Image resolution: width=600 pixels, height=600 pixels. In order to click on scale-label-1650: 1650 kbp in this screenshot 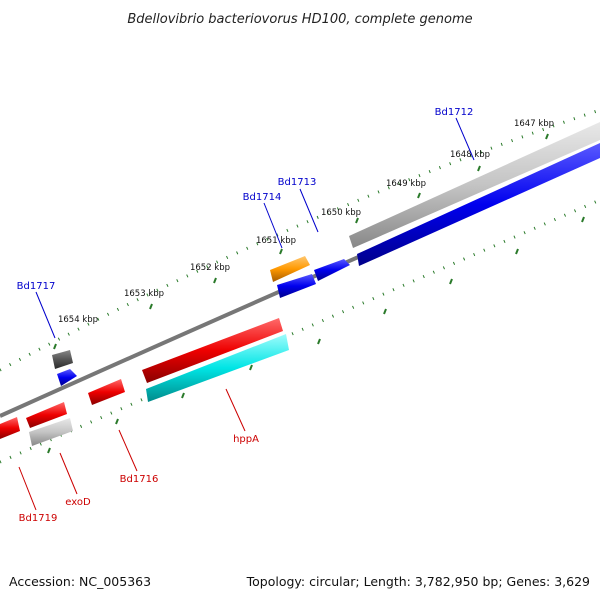, I will do `click(341, 213)`.